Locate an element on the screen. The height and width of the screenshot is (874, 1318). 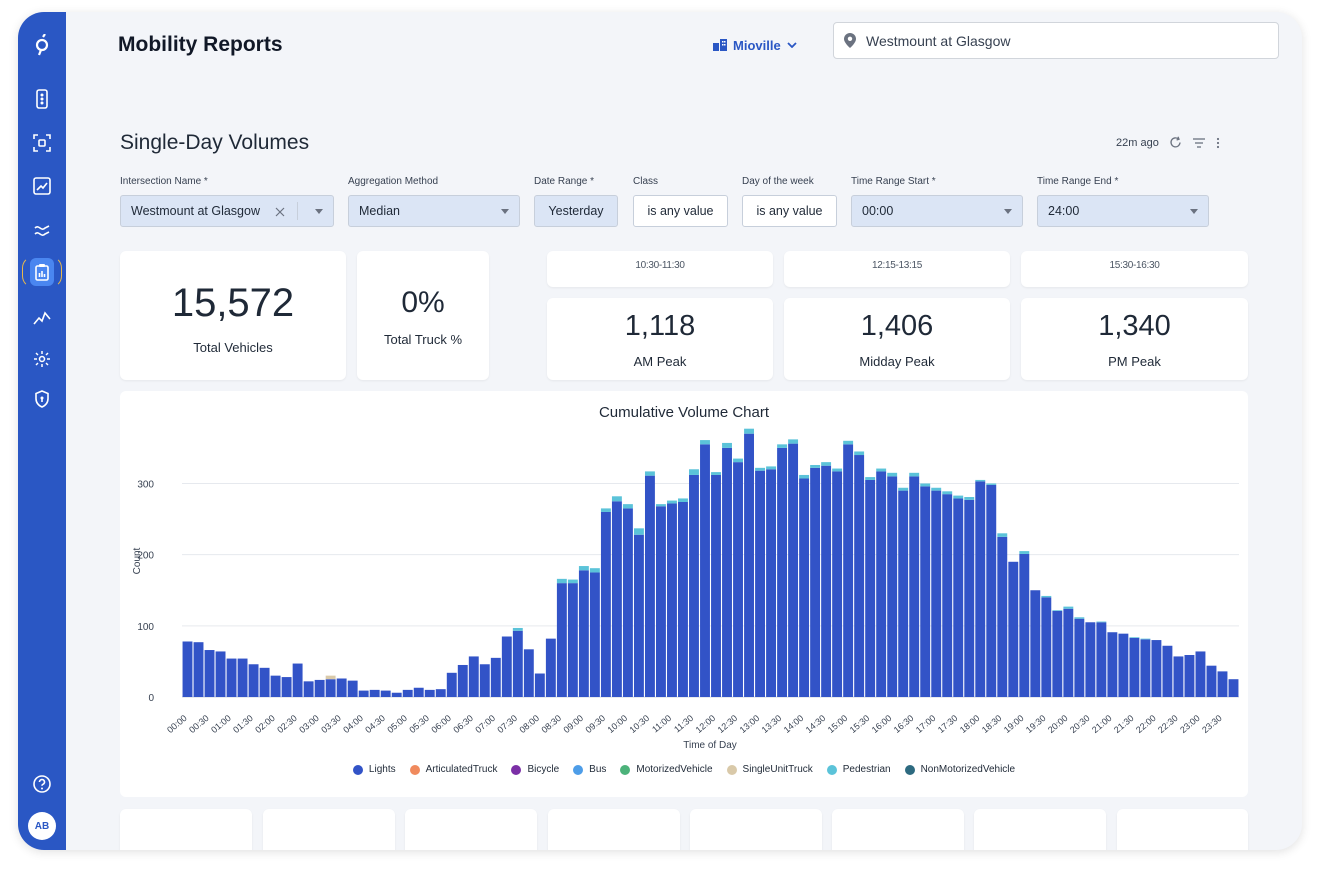
truck-percent-label: Total Truck % is located at coordinates (423, 339).